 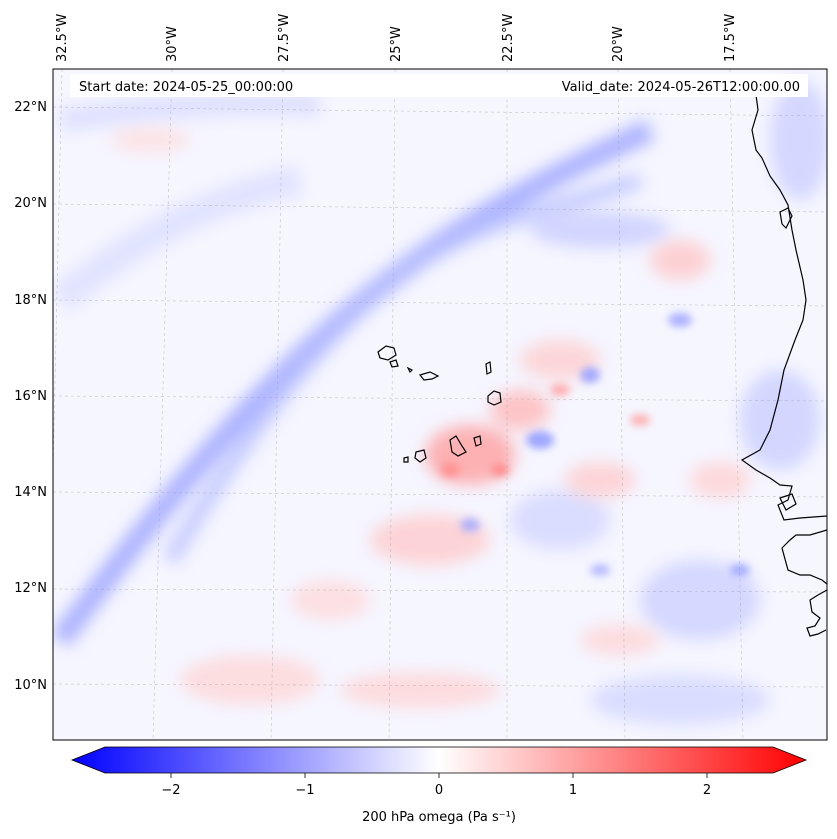 What do you see at coordinates (186, 87) in the screenshot?
I see `start-date-label: Start date: 2024-05-25_00:00:00` at bounding box center [186, 87].